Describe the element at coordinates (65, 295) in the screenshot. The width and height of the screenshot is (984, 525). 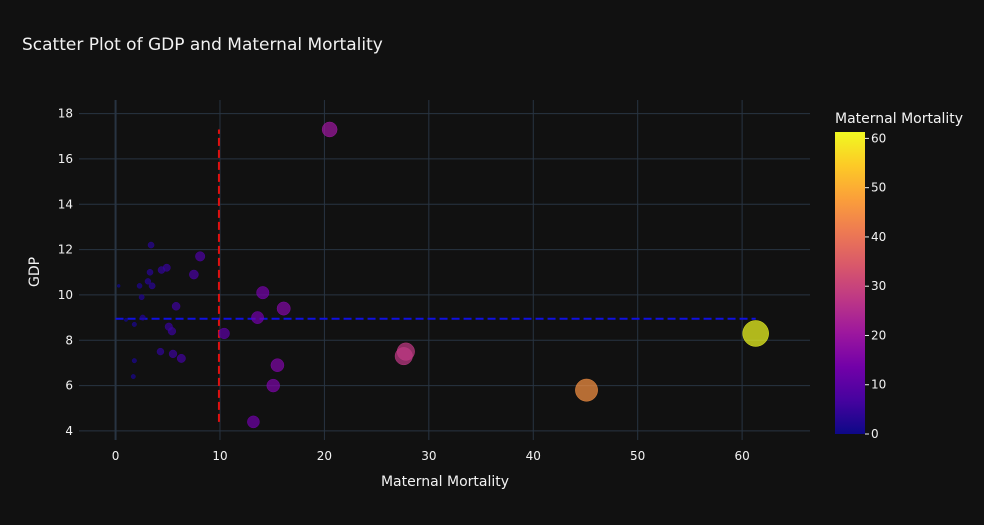
I see `y-tick-label: 10` at that location.